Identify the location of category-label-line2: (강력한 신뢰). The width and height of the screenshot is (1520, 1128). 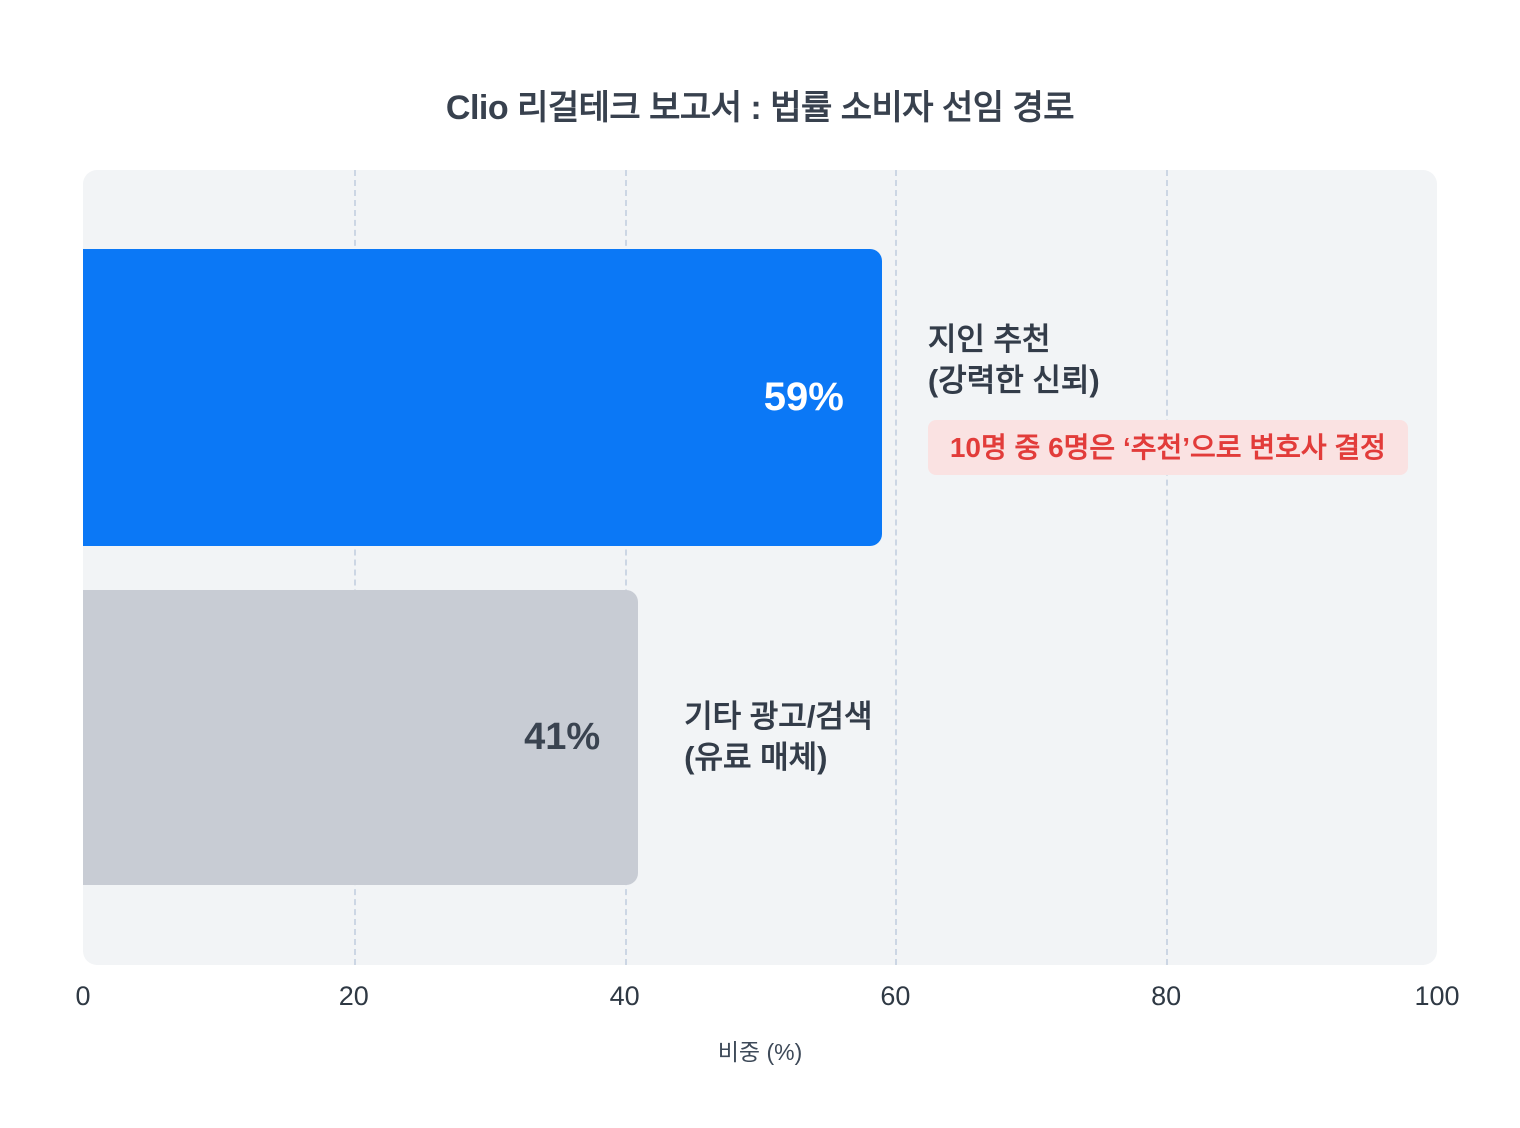
(1013, 380).